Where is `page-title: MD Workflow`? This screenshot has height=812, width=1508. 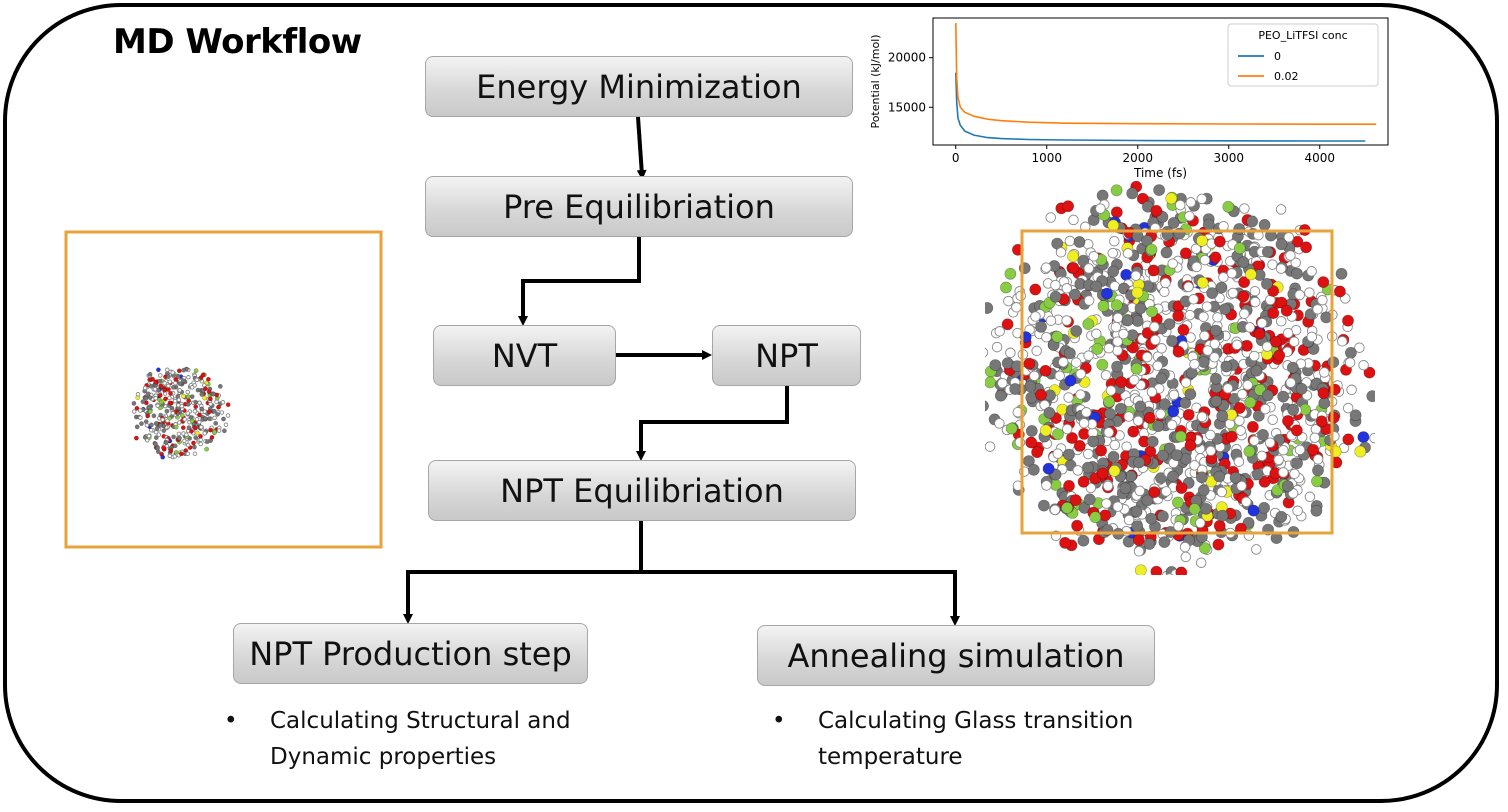 page-title: MD Workflow is located at coordinates (237, 42).